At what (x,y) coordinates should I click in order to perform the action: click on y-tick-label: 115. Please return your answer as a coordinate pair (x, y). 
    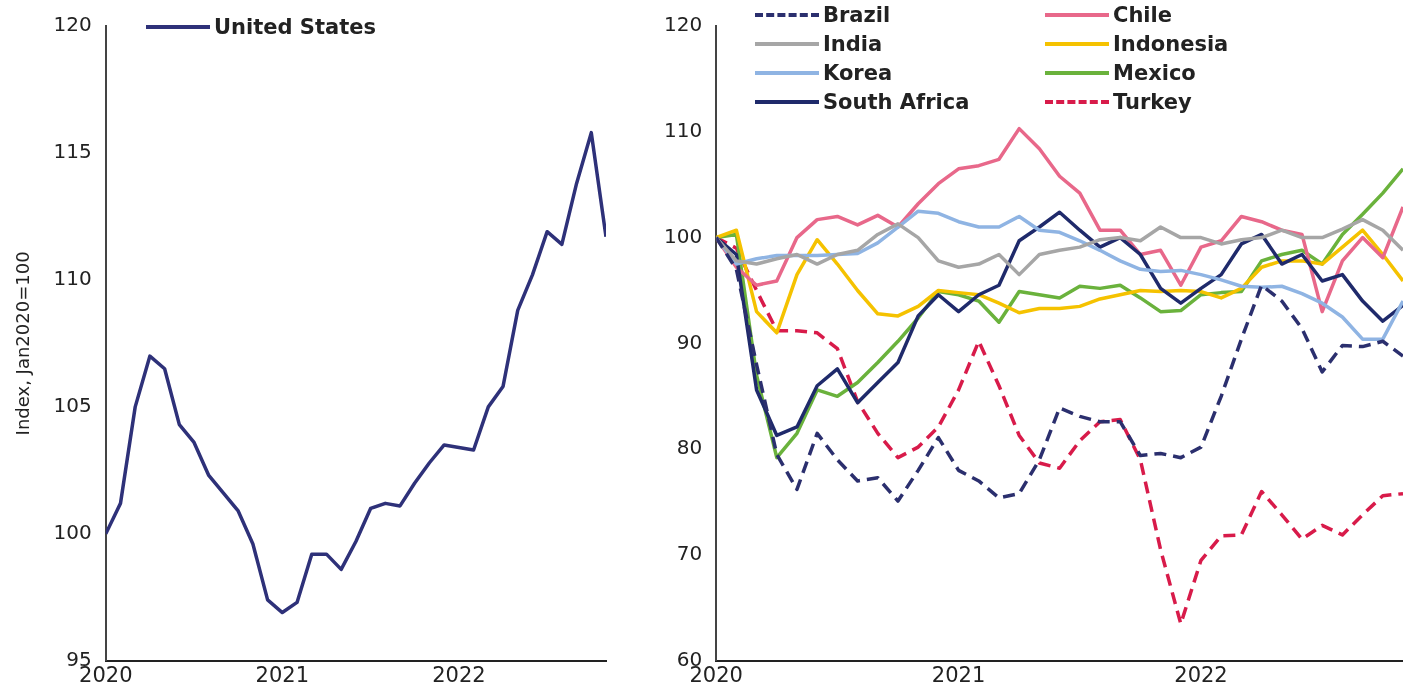
    Looking at the image, I should click on (72, 151).